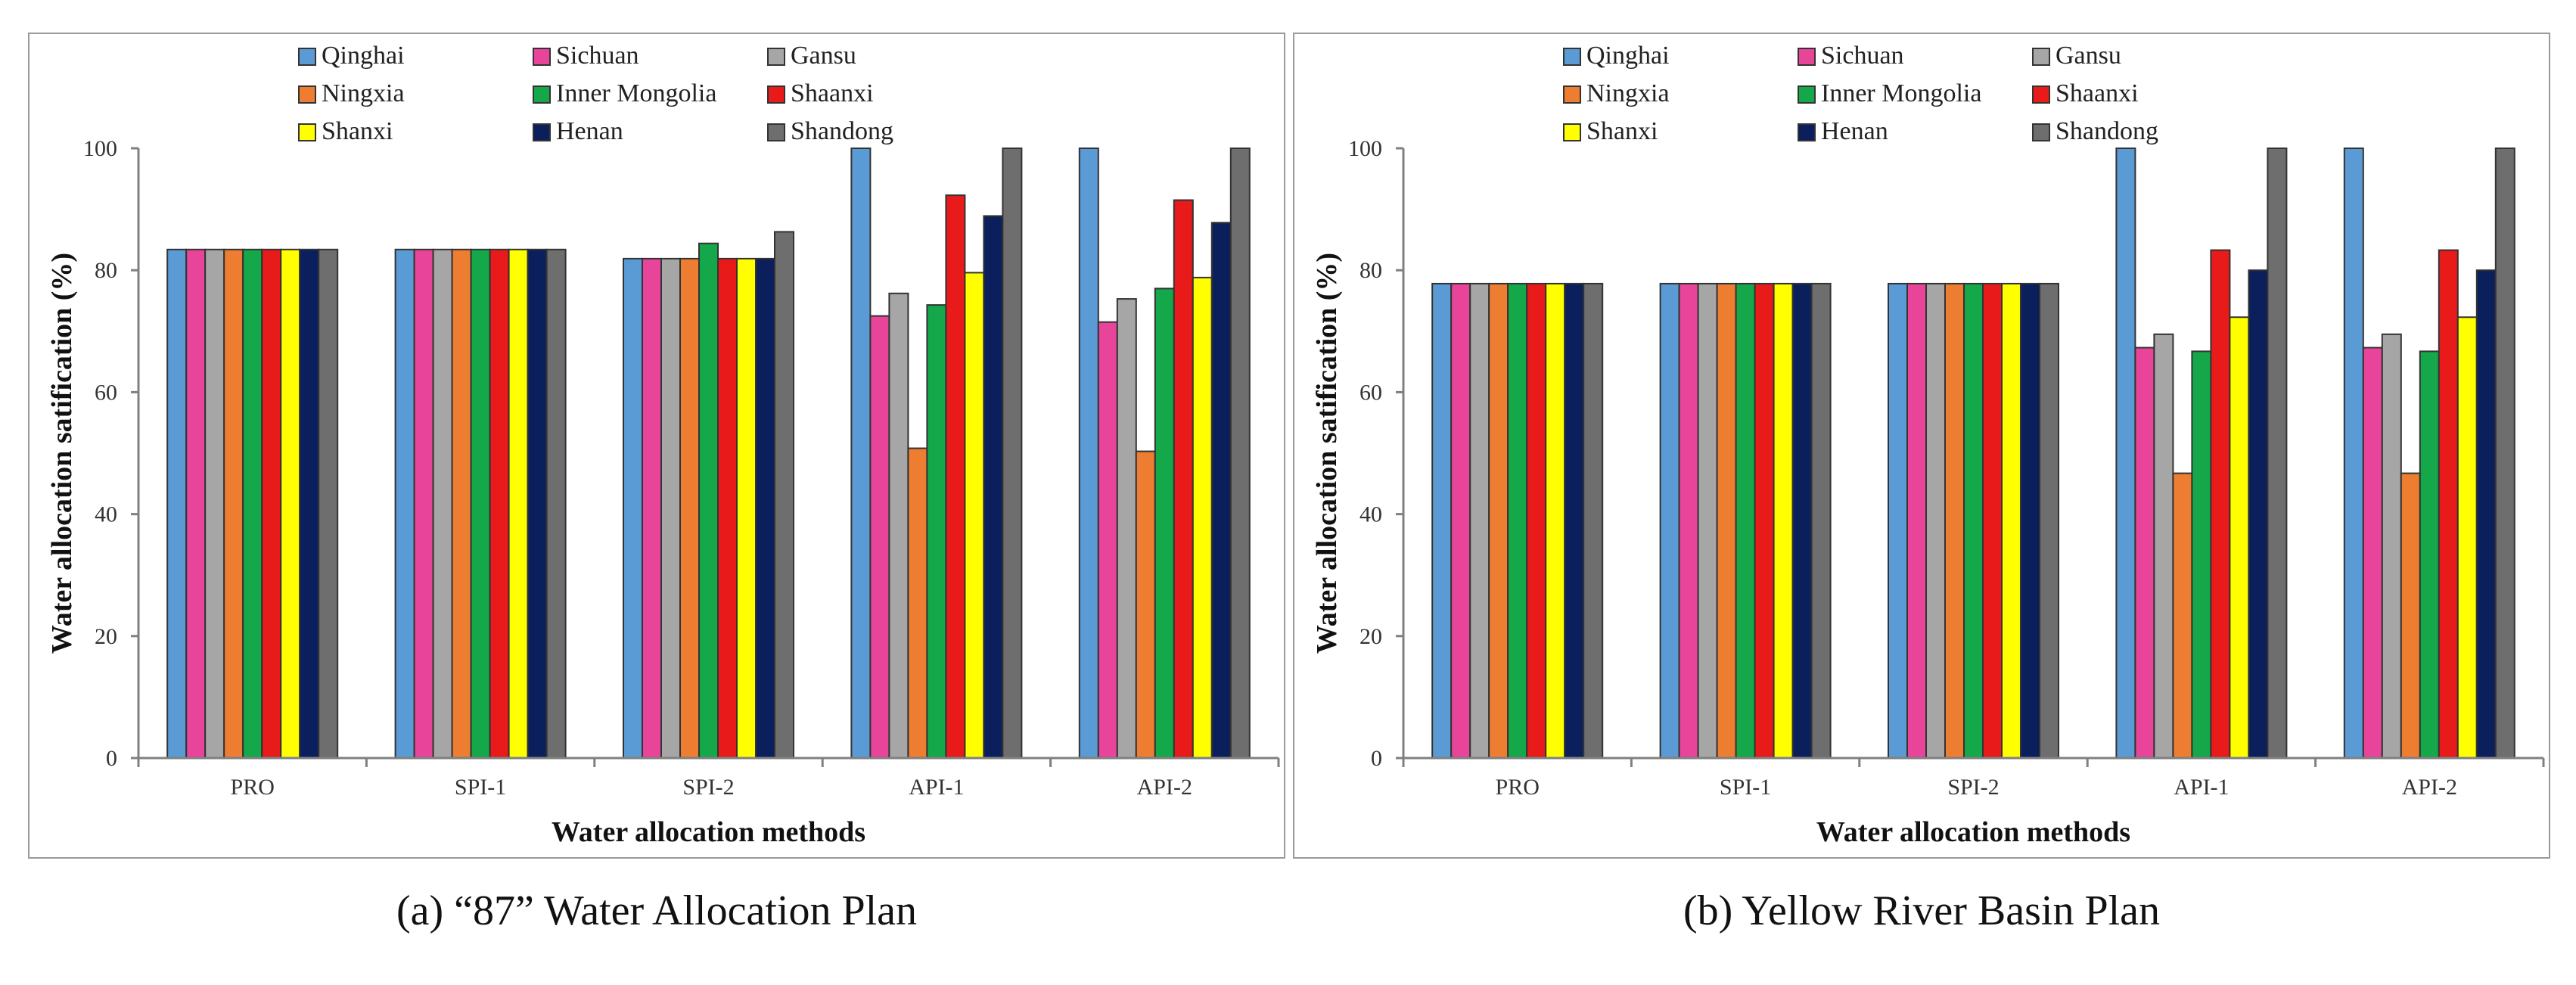  What do you see at coordinates (106, 392) in the screenshot?
I see `y-tick-label: 60` at bounding box center [106, 392].